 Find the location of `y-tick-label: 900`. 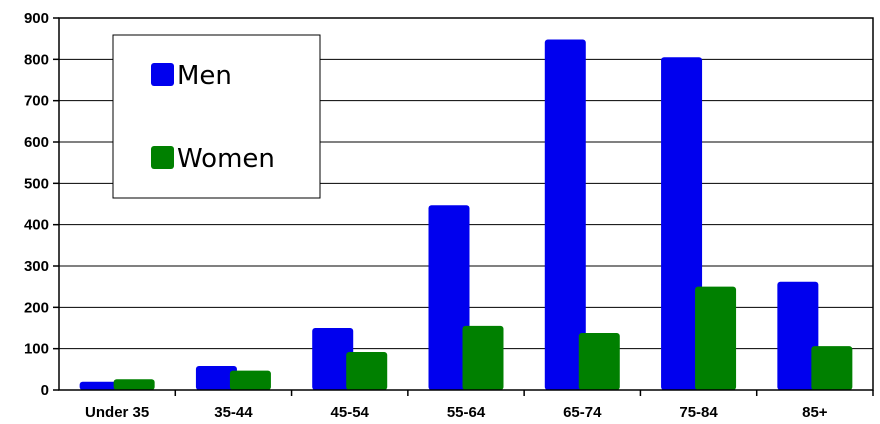

y-tick-label: 900 is located at coordinates (36, 18).